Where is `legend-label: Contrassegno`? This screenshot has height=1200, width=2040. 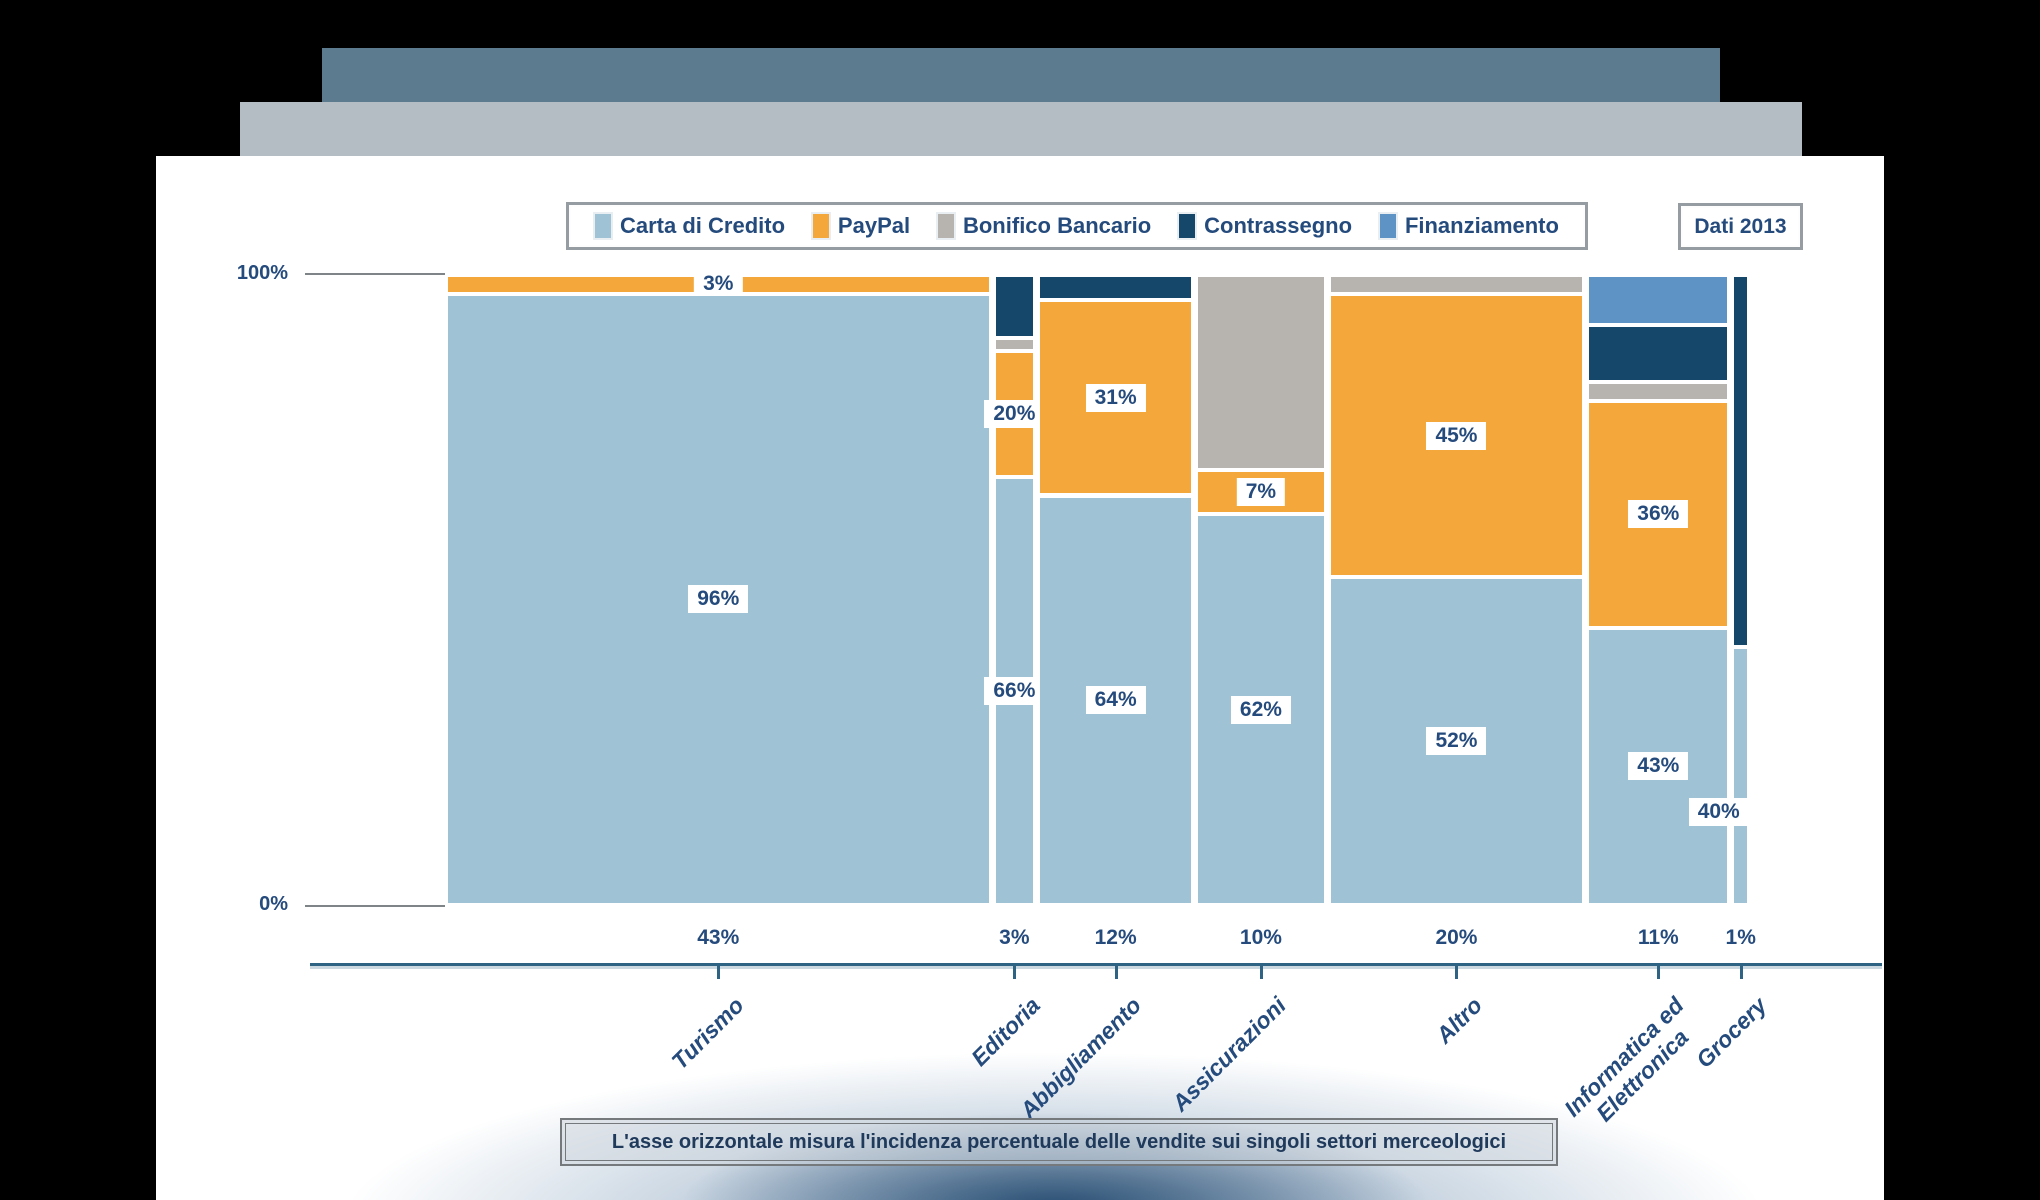
legend-label: Contrassegno is located at coordinates (1278, 225).